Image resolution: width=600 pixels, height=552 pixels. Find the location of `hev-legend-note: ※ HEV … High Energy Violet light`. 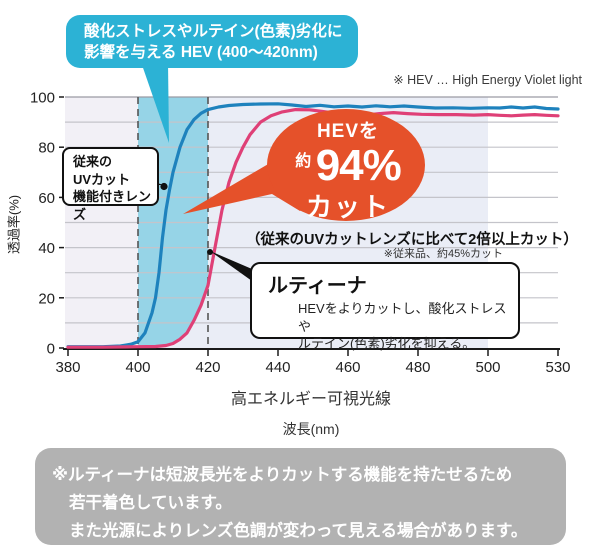

hev-legend-note: ※ HEV … High Energy Violet light is located at coordinates (487, 80).